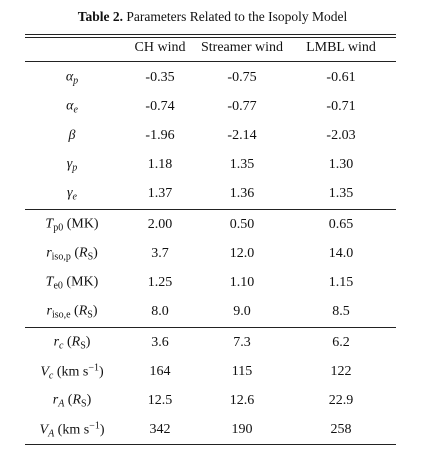  I want to click on cell: -0.71, so click(341, 106).